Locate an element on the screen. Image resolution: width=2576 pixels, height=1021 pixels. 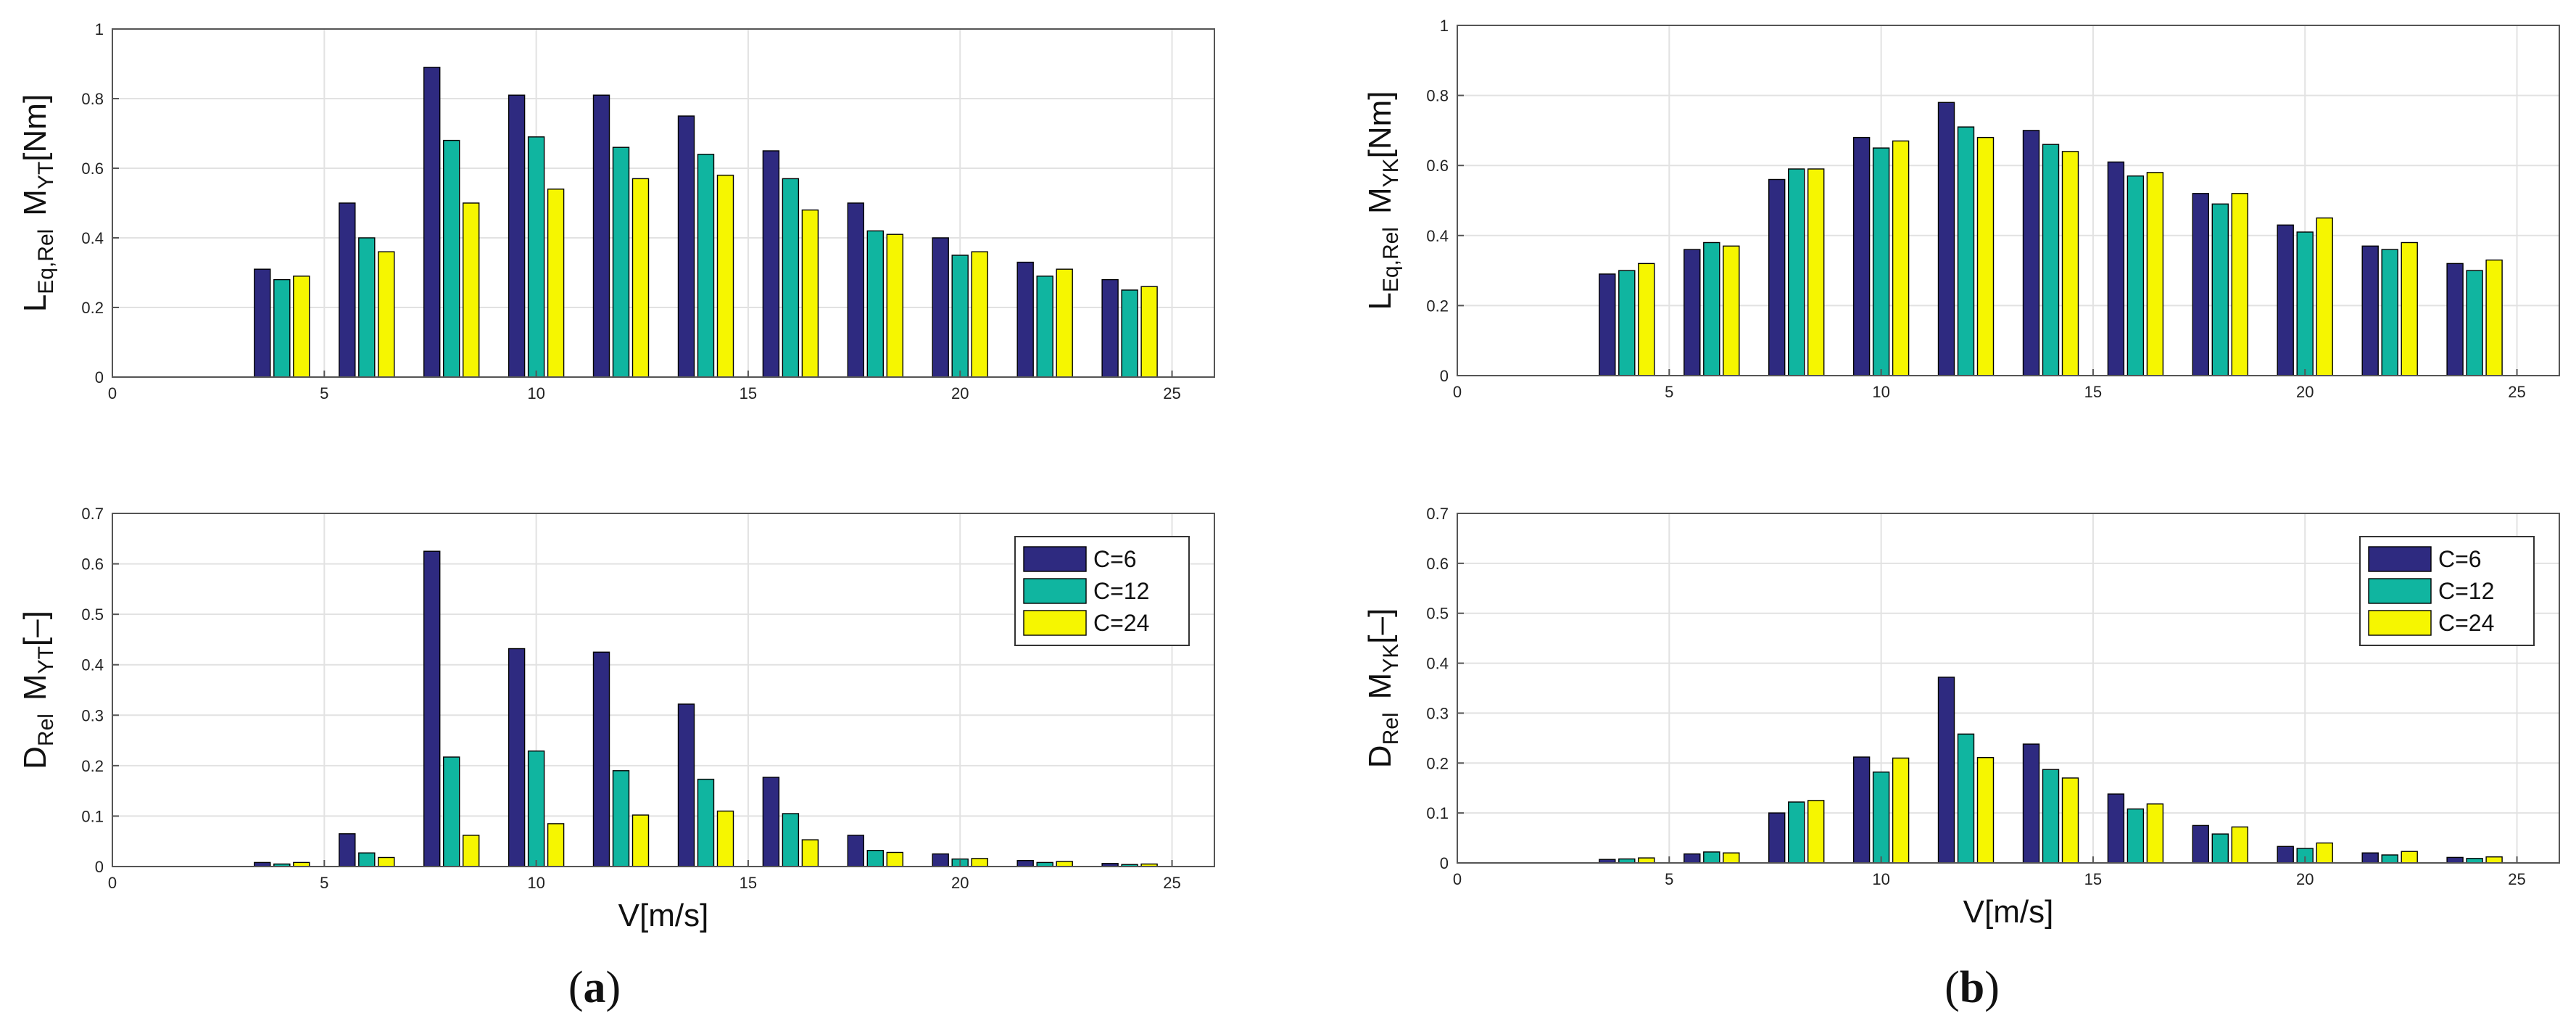
y-label-var: M is located at coordinates (35, 202).